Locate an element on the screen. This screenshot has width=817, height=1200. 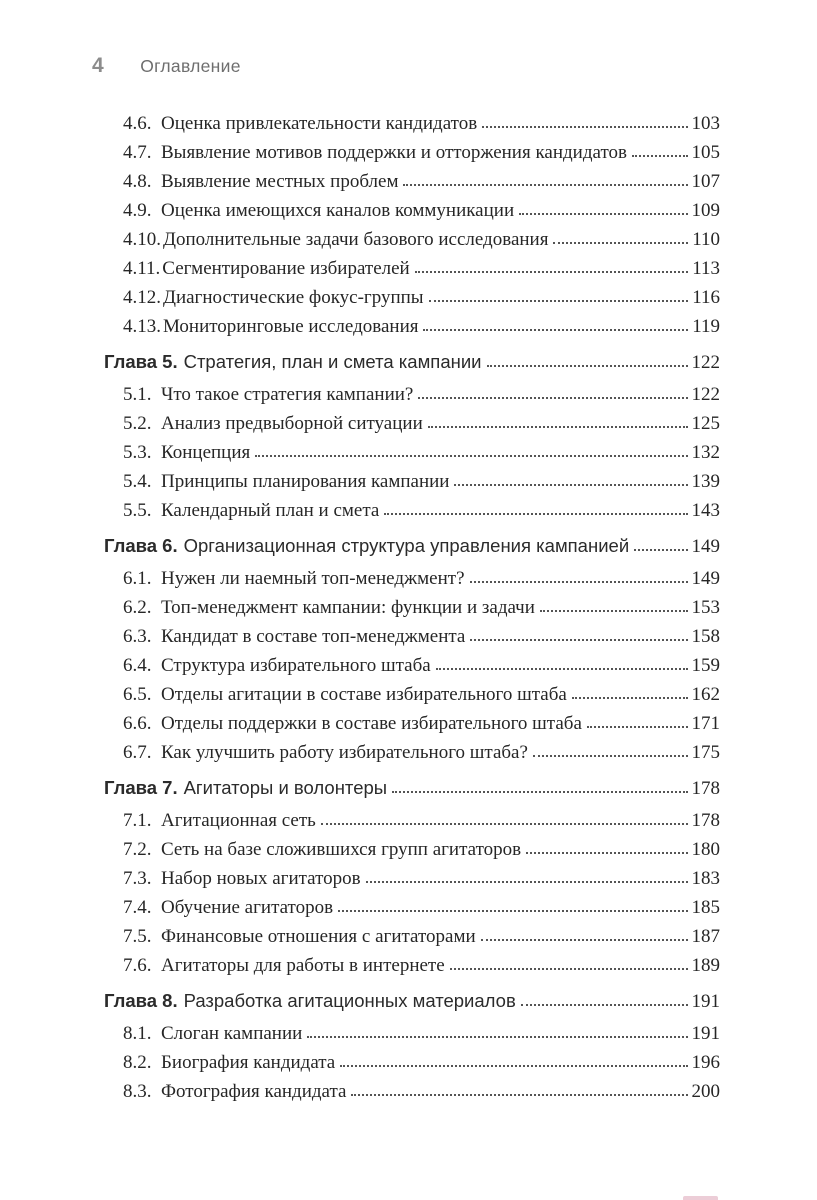
chapter-title: Агитаторы и волонтеры is located at coordinates (285, 787).